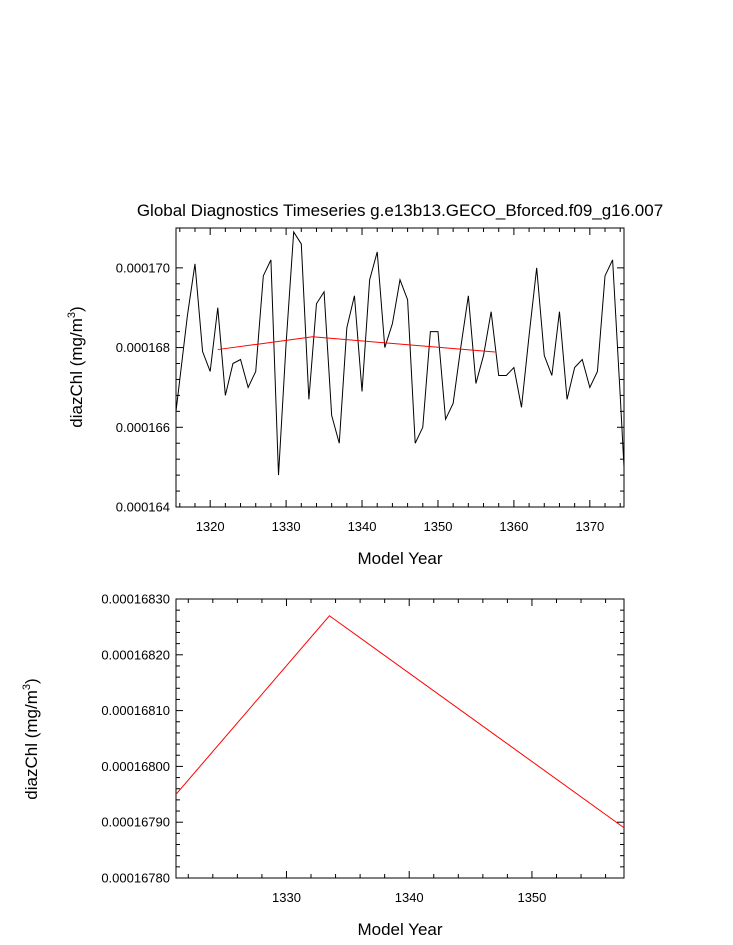  I want to click on bottom-ytick-label: 0.00016810, so click(135, 710).